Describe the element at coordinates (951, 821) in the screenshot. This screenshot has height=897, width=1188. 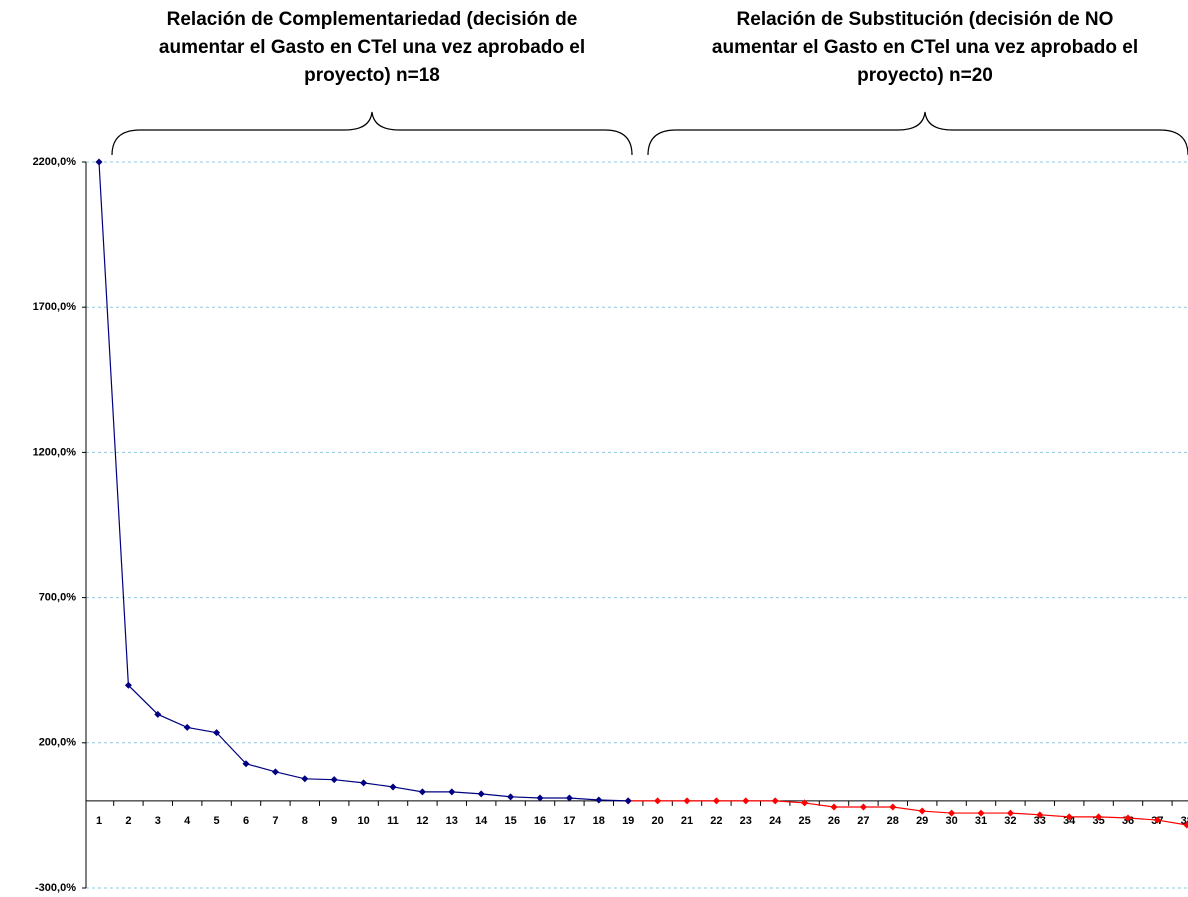
I see `x-tick-label: 30` at that location.